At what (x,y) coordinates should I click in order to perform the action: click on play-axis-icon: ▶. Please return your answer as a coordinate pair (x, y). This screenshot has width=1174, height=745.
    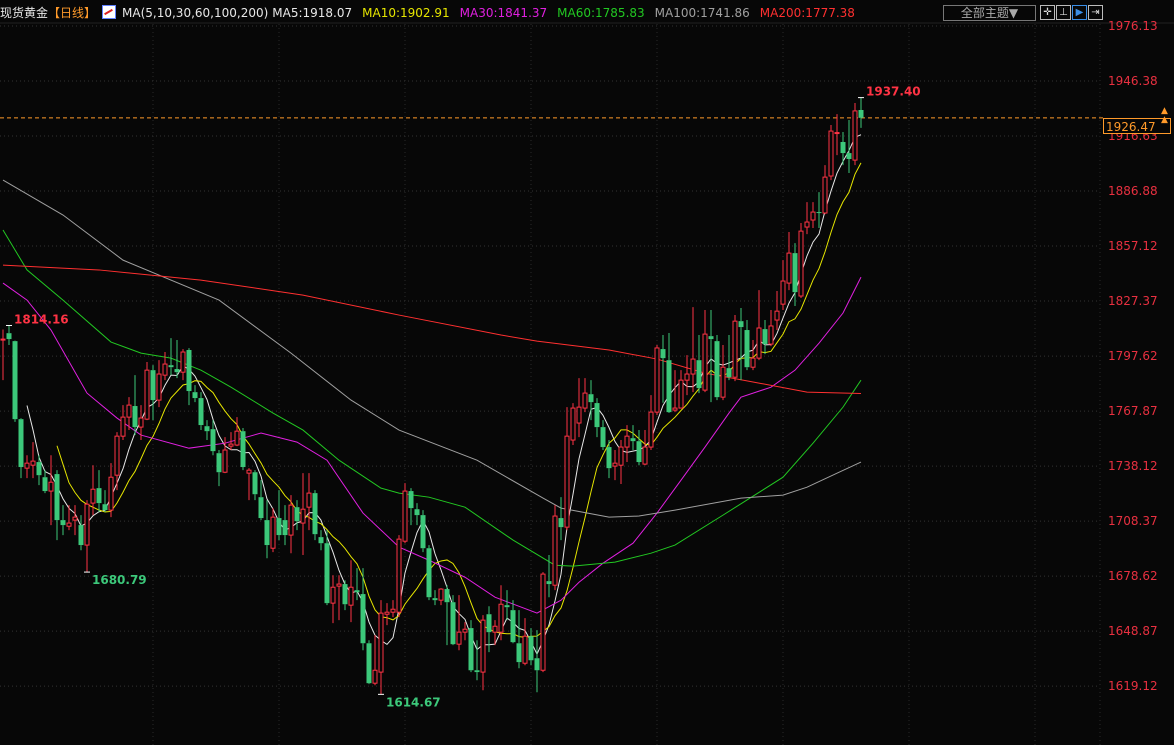
    Looking at the image, I should click on (1079, 12).